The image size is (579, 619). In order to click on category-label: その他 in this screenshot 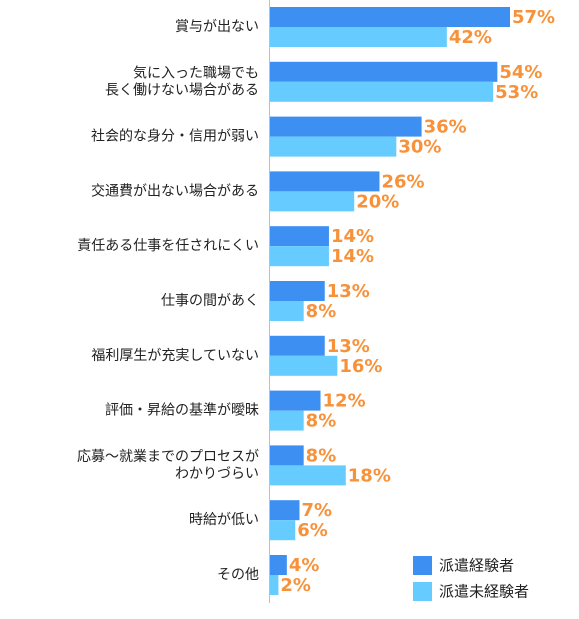, I will do `click(238, 575)`.